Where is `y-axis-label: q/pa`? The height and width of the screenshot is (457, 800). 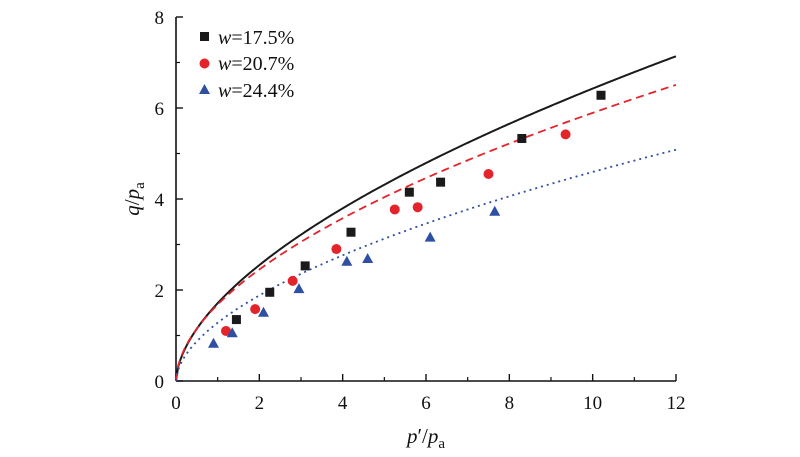
y-axis-label: q/pa is located at coordinates (134, 199).